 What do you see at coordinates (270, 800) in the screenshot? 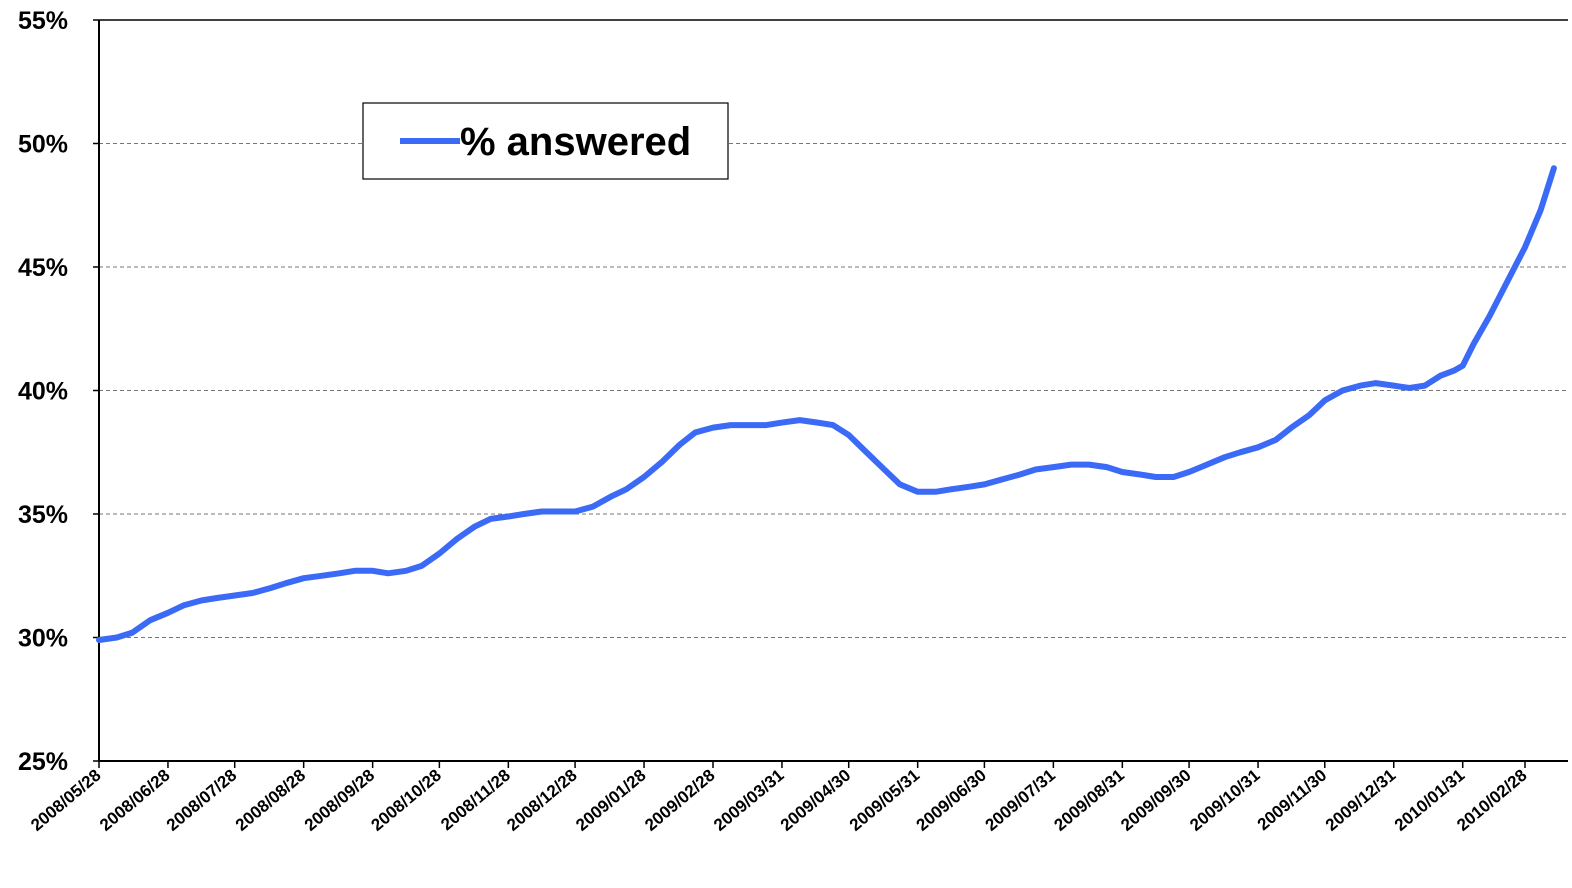
I see `x-tick-label: 2008/08/28` at bounding box center [270, 800].